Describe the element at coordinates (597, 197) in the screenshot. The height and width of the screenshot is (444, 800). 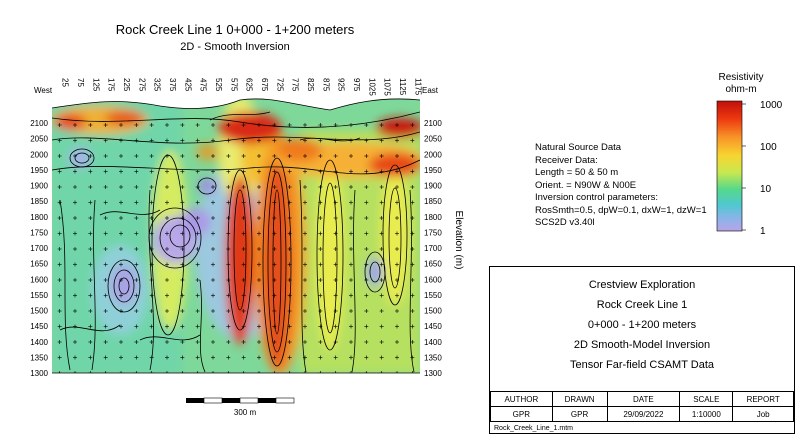
I see `note-line: Inversion control parameters:` at that location.